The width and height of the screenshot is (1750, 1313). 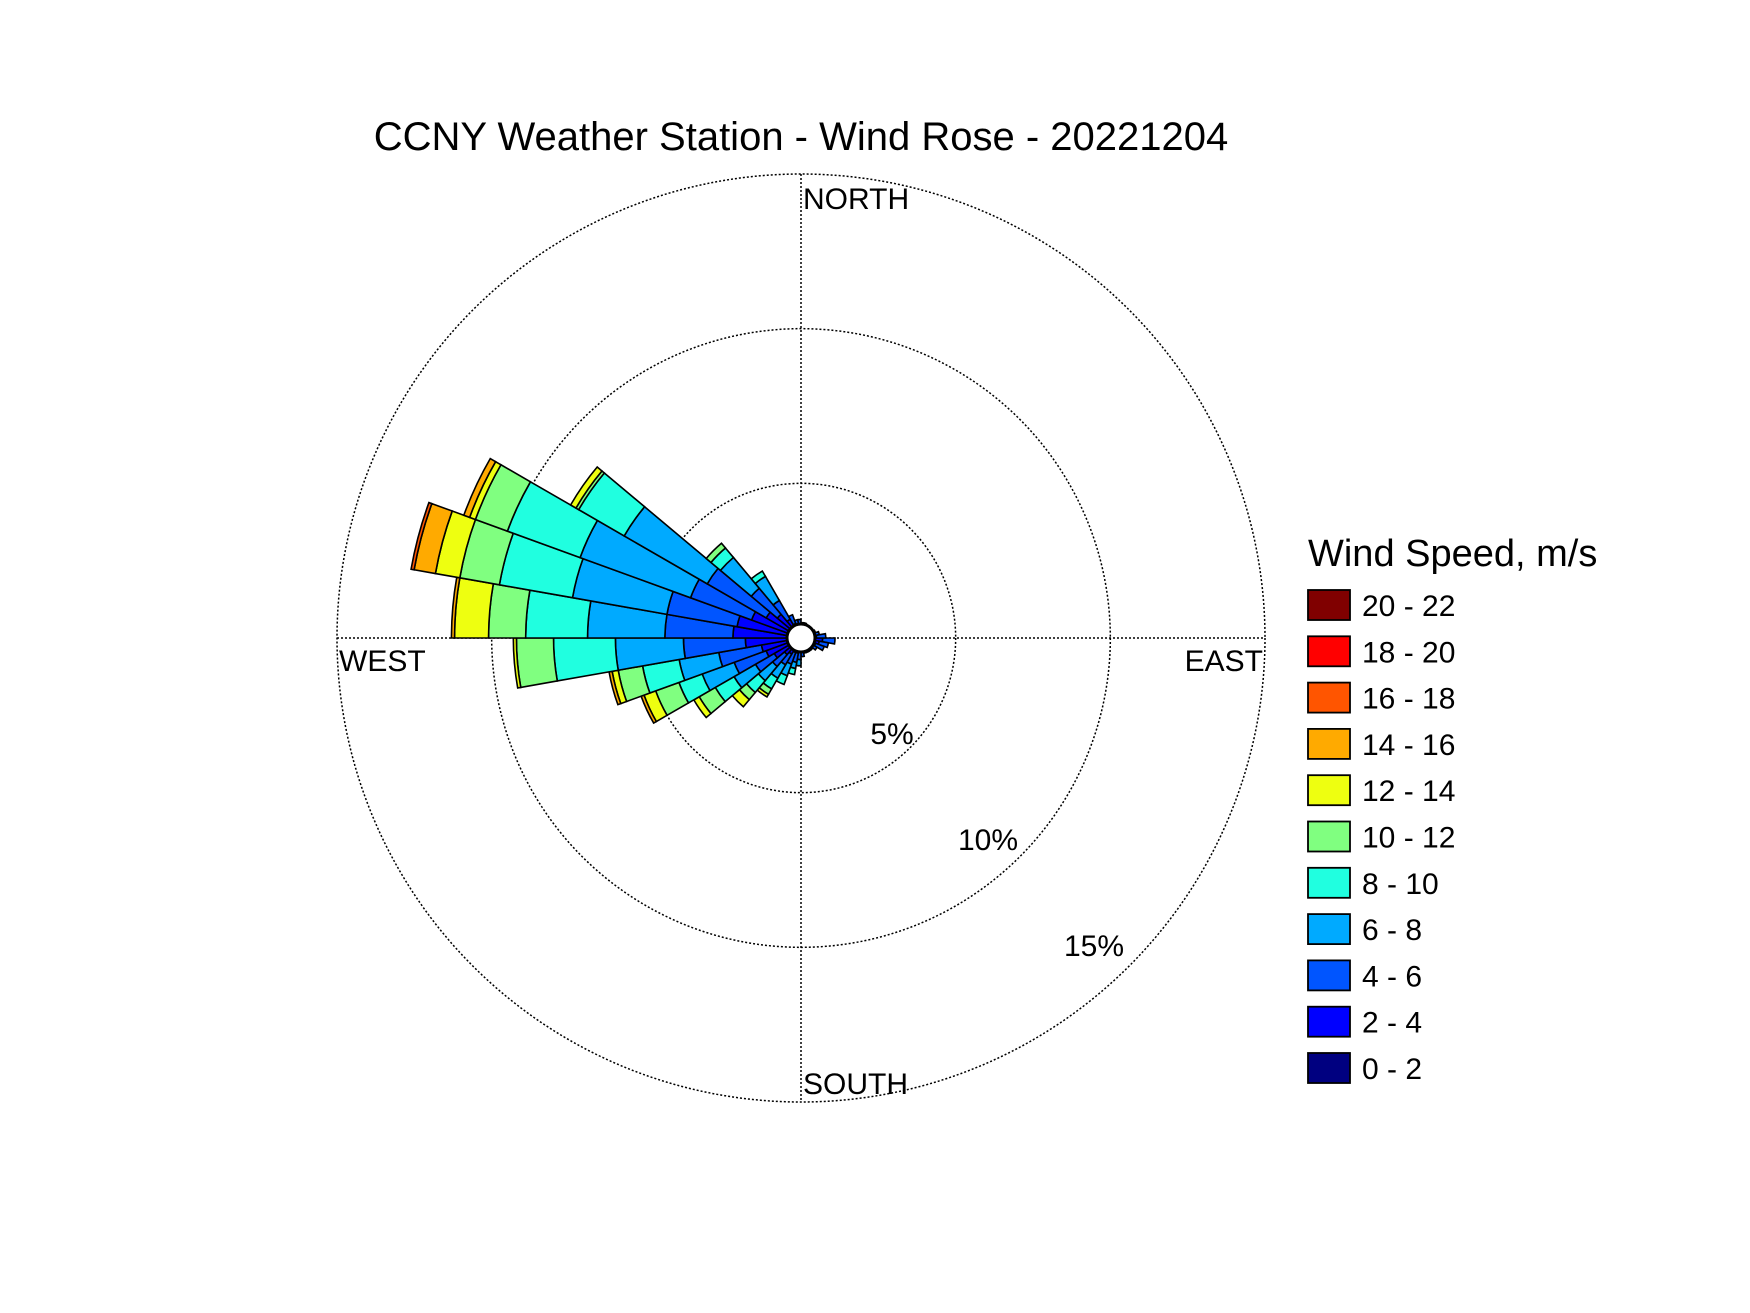 I want to click on calm-center-circle, so click(x=801, y=638).